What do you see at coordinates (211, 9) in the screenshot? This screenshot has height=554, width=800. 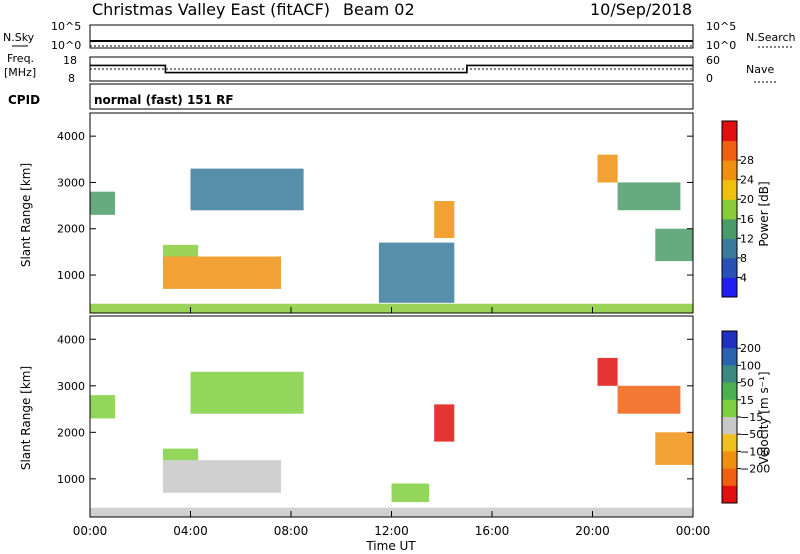 I see `station-title: Christmas Valley East (fitACF)` at bounding box center [211, 9].